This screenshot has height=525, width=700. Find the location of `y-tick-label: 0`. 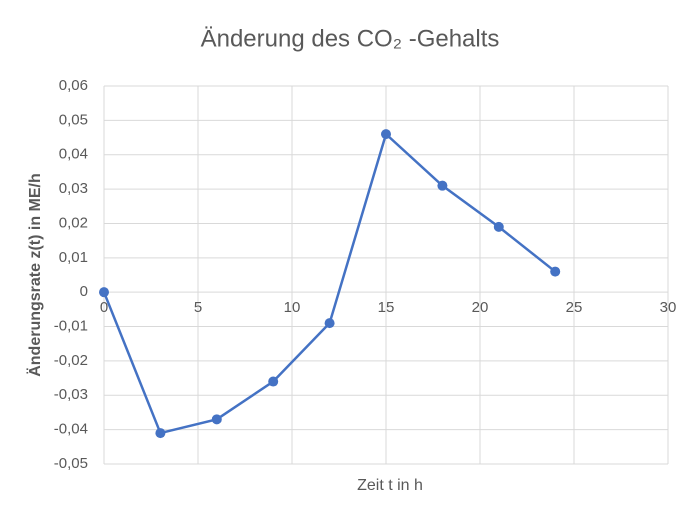

y-tick-label: 0 is located at coordinates (84, 291).